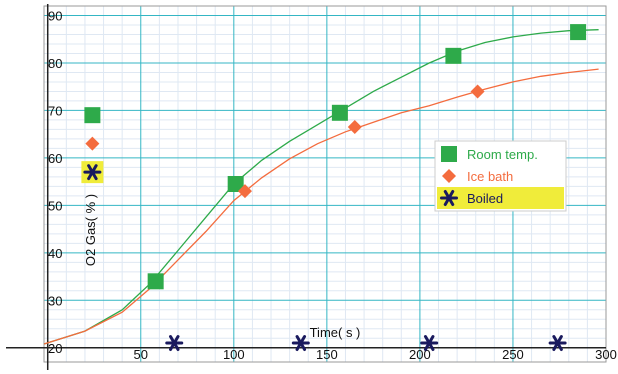 The image size is (618, 374). What do you see at coordinates (490, 176) in the screenshot?
I see `legend-label: Ice bath` at bounding box center [490, 176].